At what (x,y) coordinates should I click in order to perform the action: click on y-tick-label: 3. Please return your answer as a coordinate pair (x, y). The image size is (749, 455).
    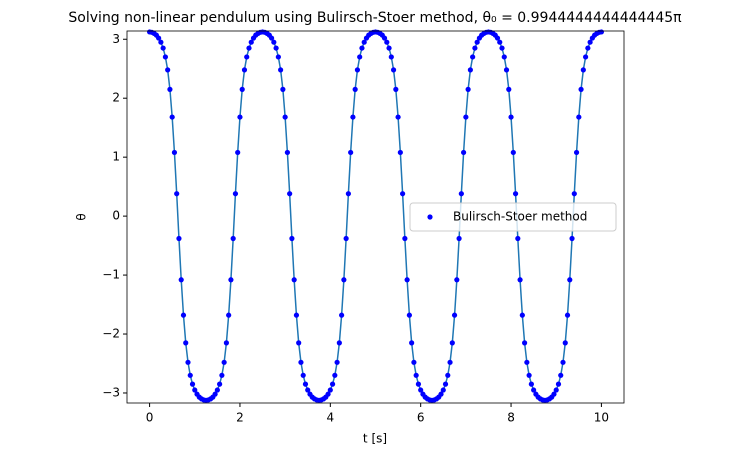
    Looking at the image, I should click on (116, 39).